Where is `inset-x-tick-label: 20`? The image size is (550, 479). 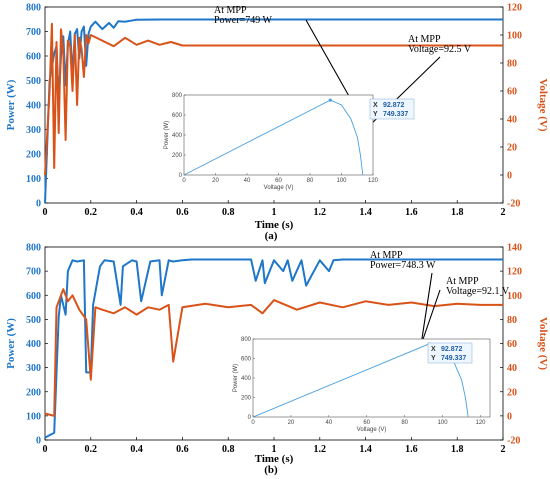 inset-x-tick-label: 20 is located at coordinates (291, 423).